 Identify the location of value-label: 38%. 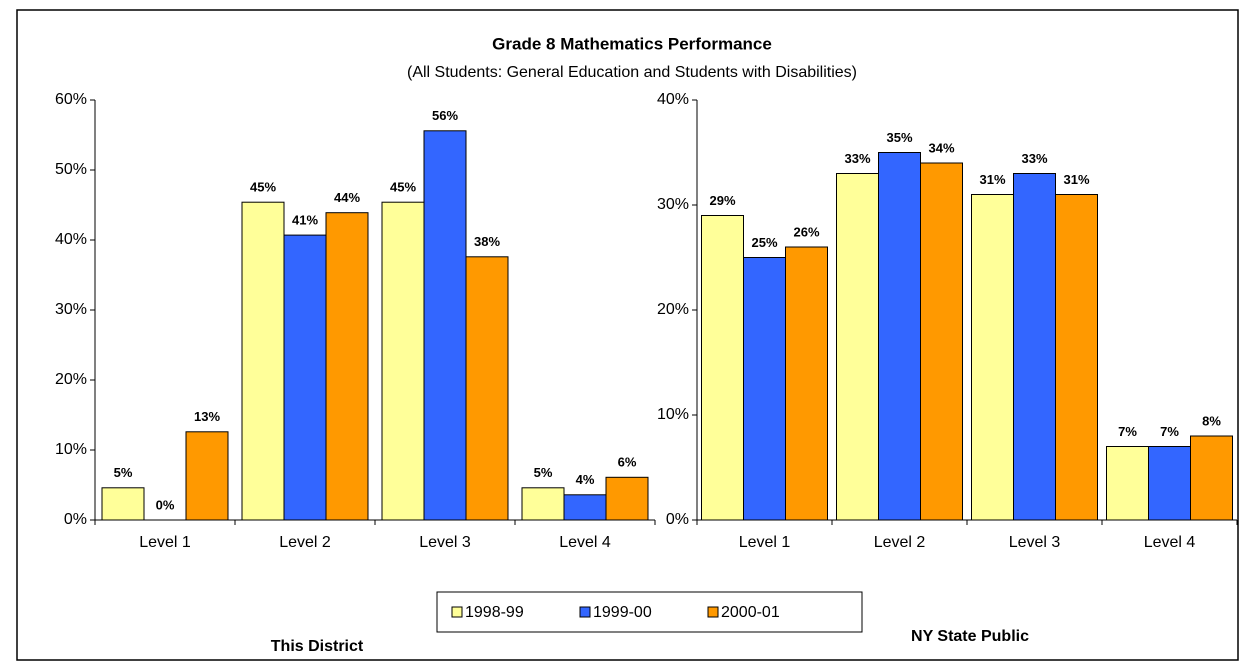
(487, 241).